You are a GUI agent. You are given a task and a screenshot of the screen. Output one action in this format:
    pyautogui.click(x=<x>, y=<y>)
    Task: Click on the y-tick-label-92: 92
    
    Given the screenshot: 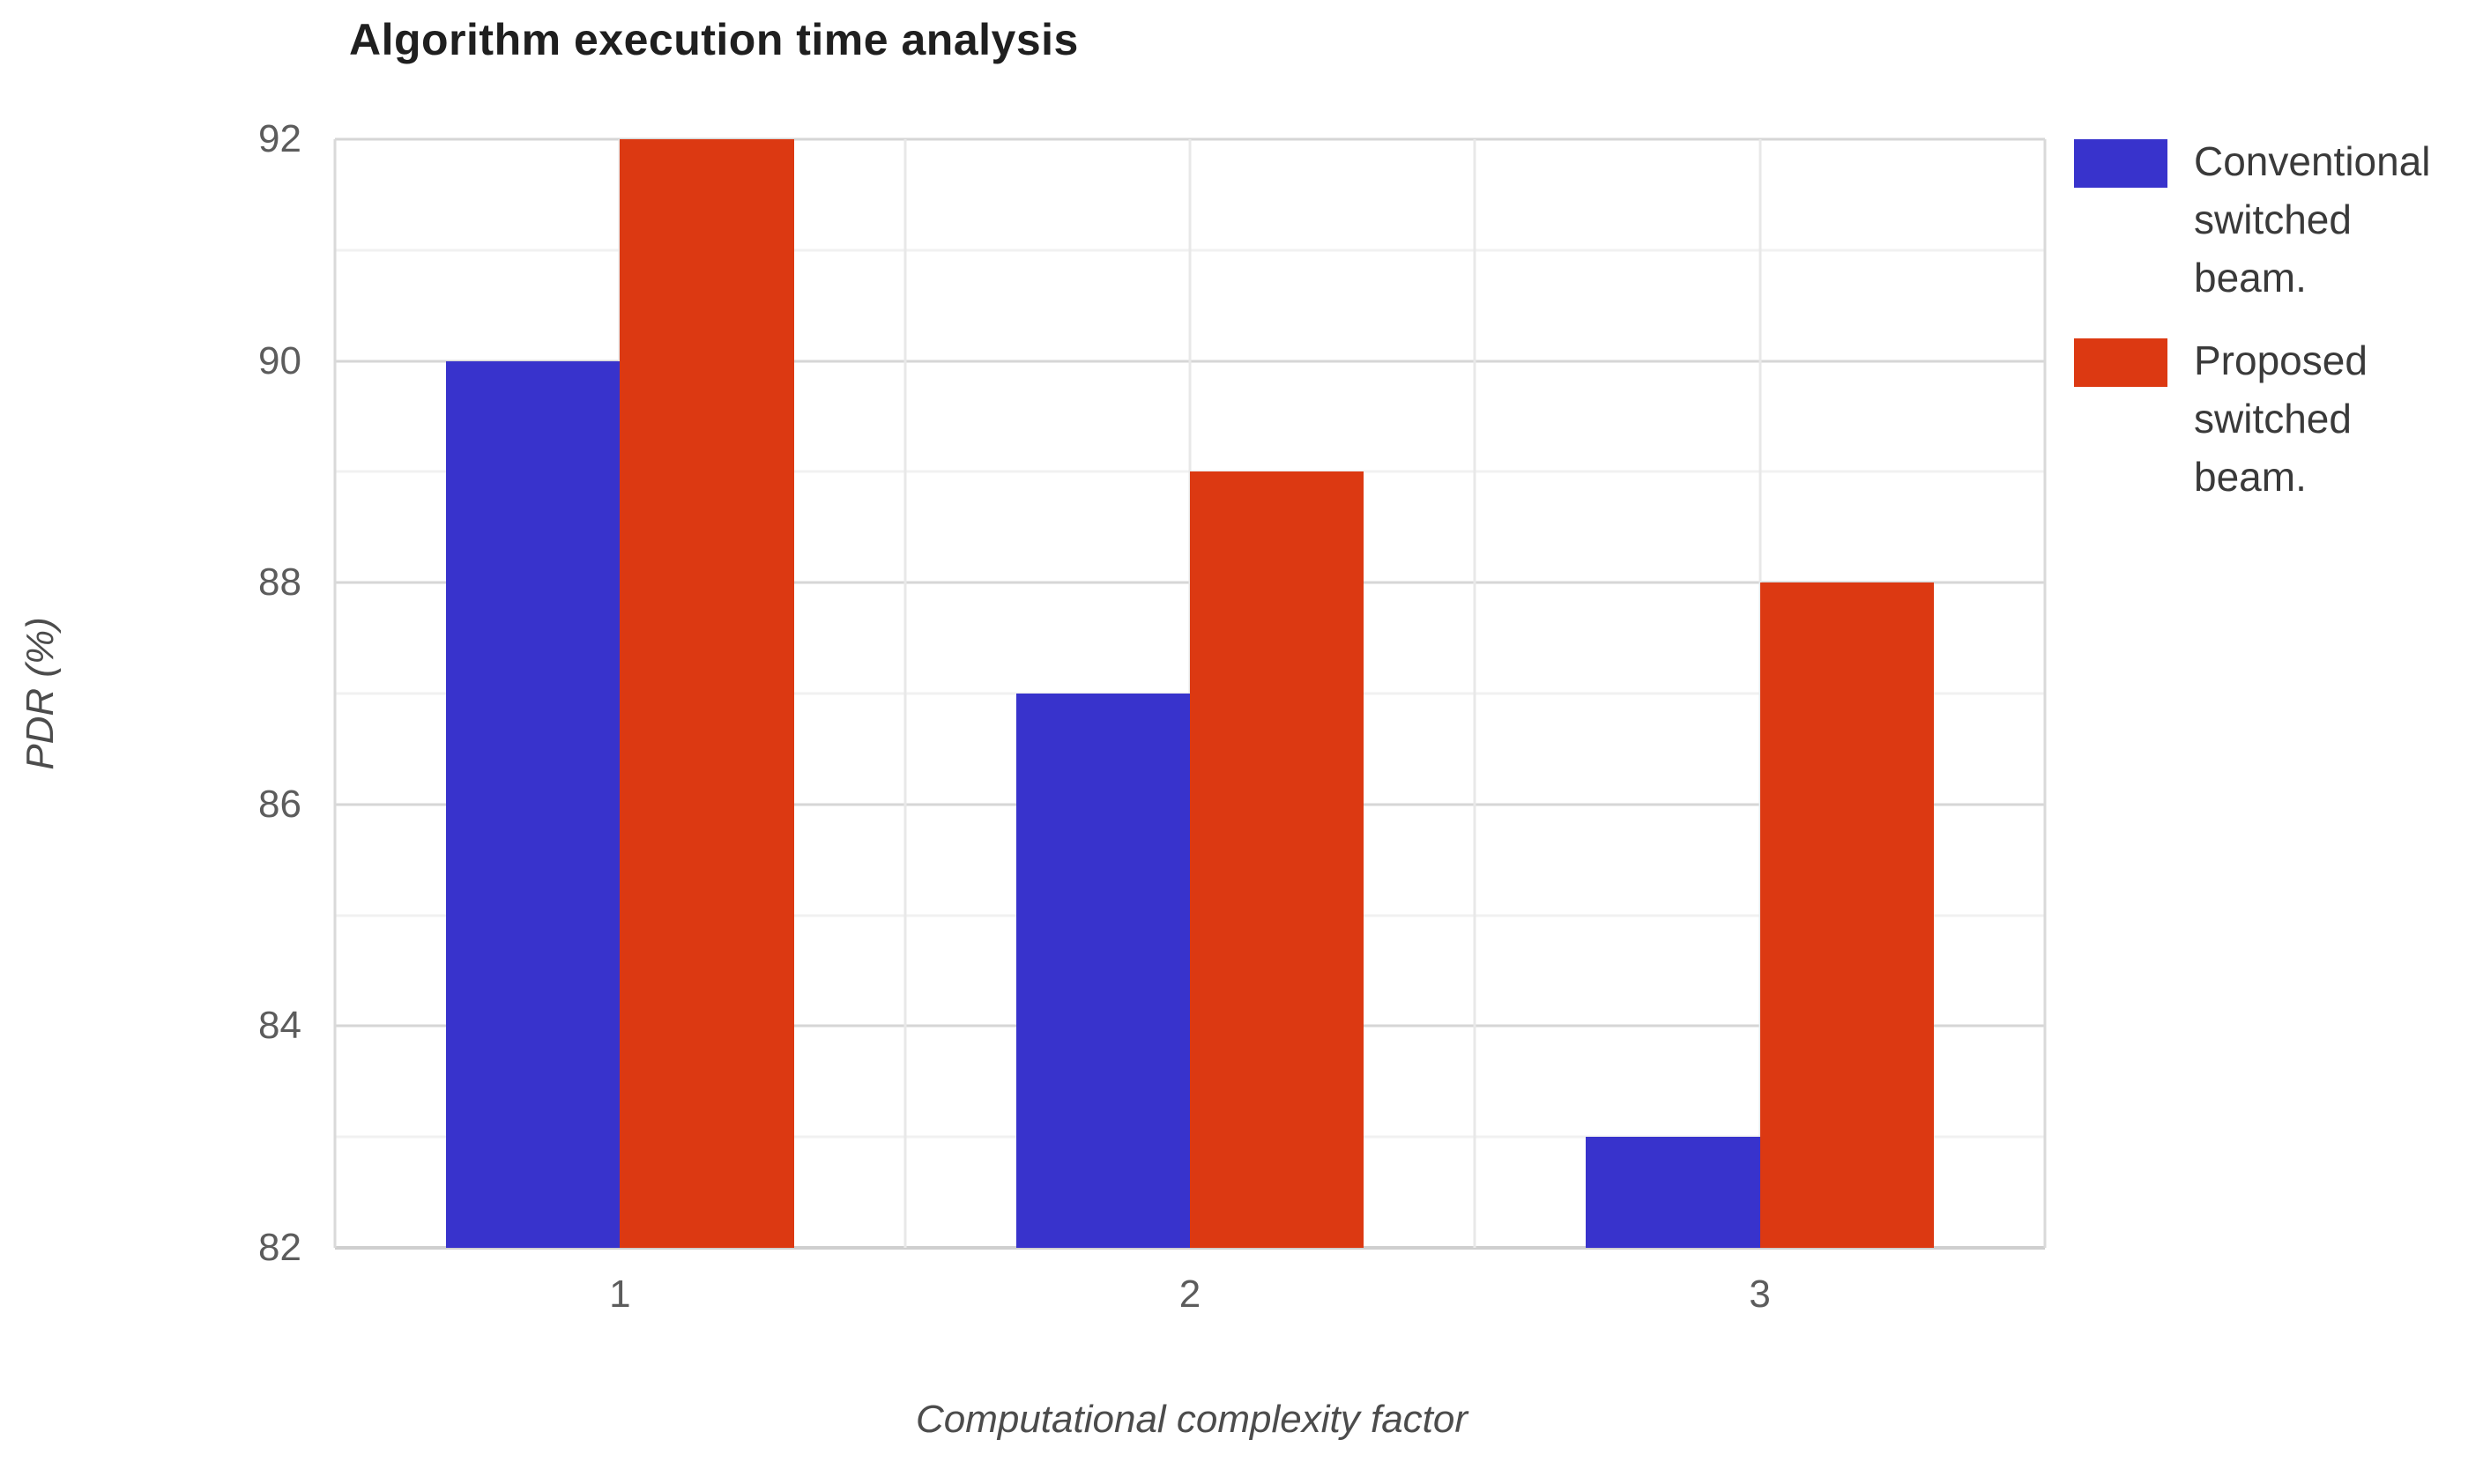 What is the action you would take?
    pyautogui.click(x=279, y=138)
    